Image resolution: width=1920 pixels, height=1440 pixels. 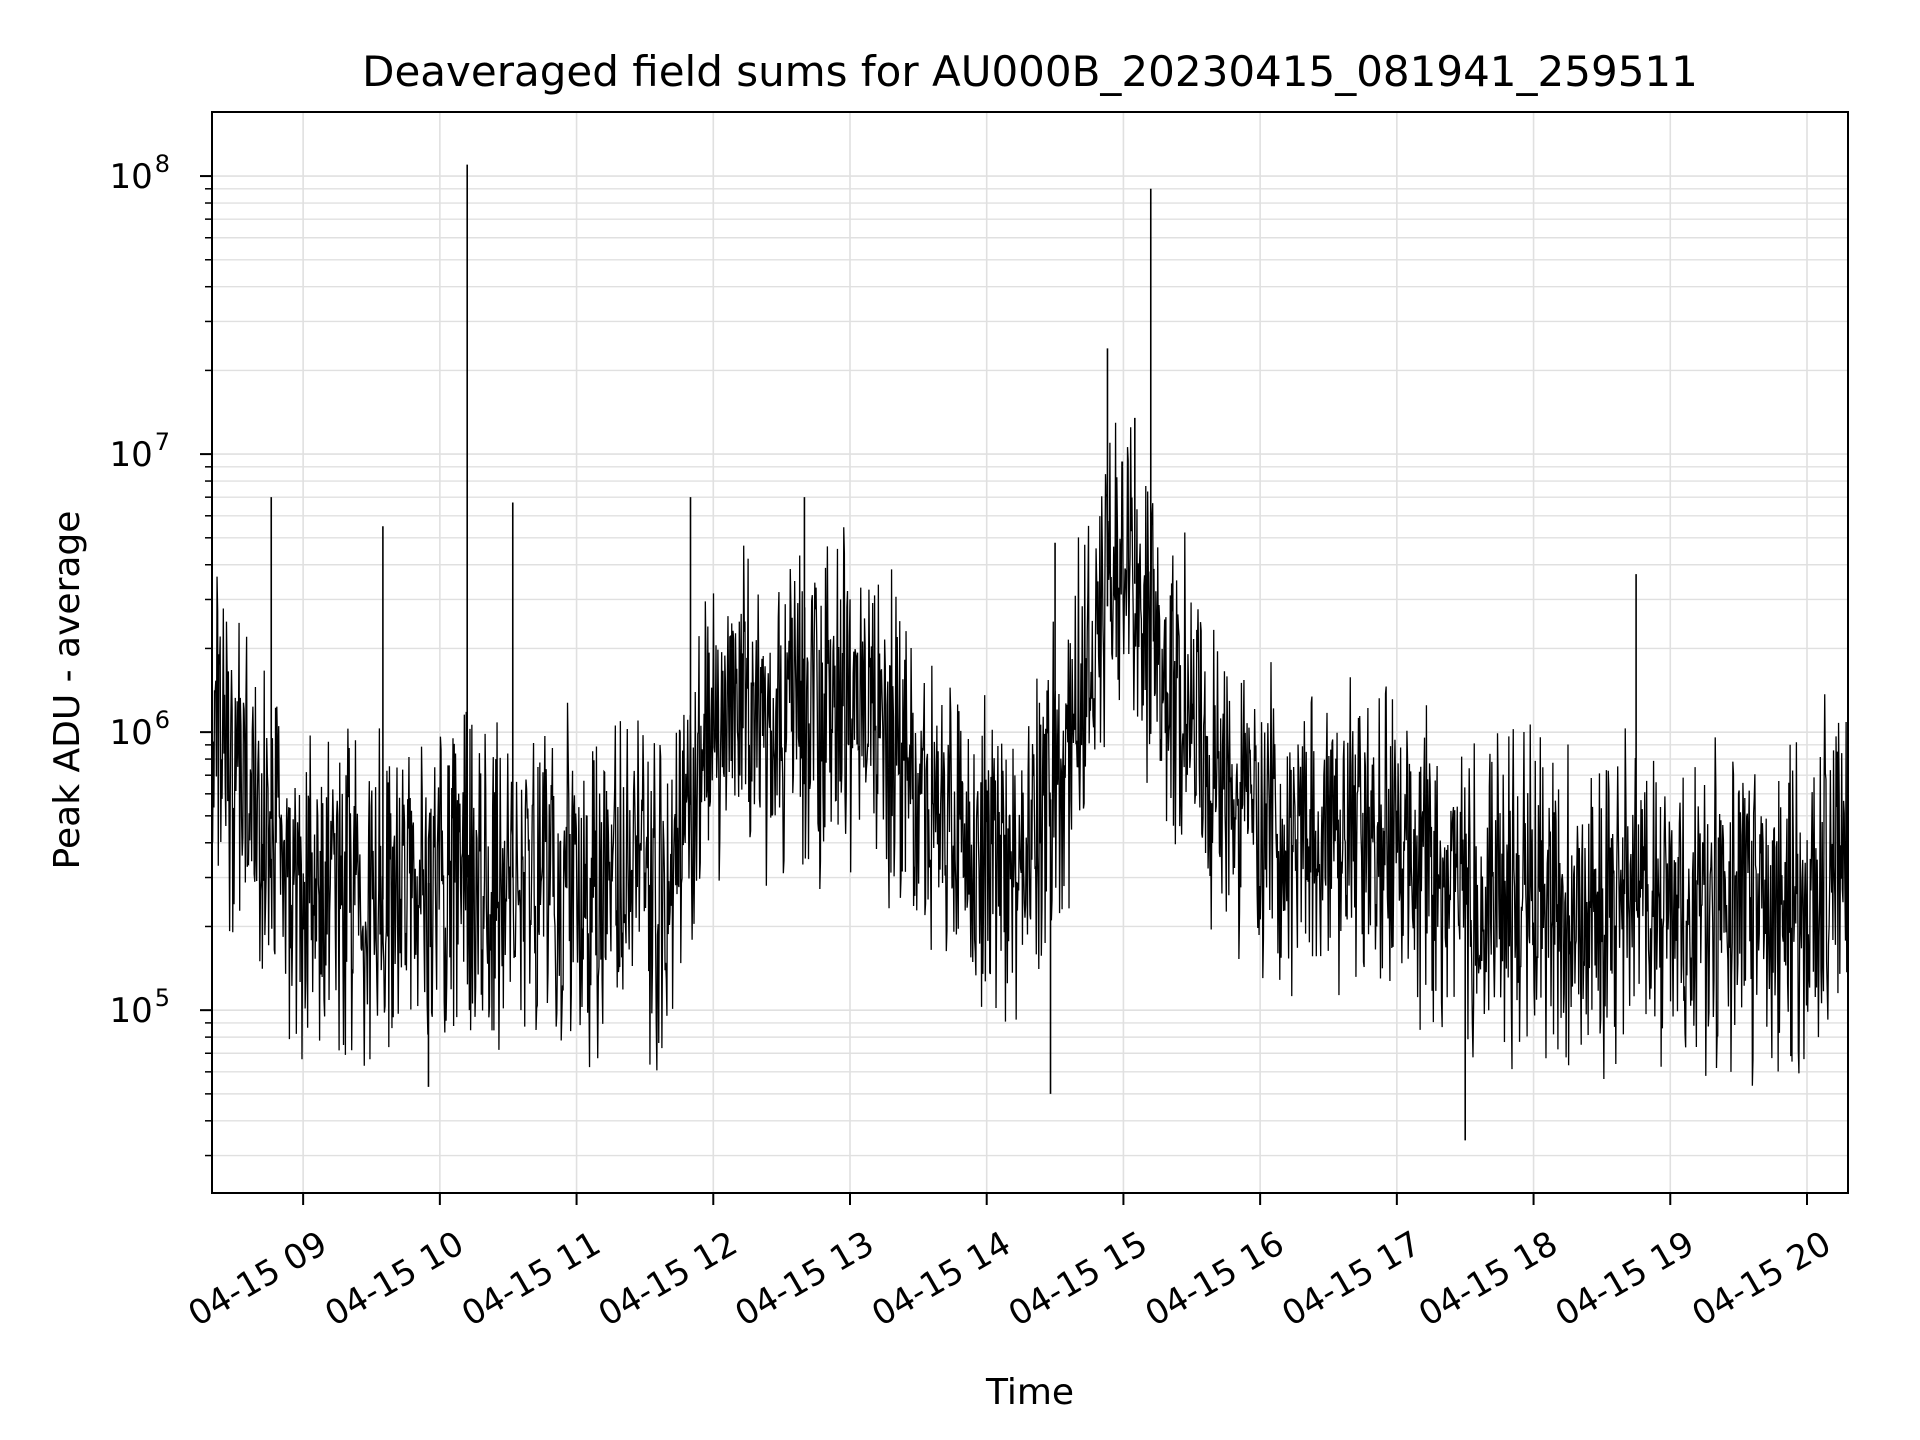 I want to click on y-tick-exponent: 5, so click(x=162, y=998).